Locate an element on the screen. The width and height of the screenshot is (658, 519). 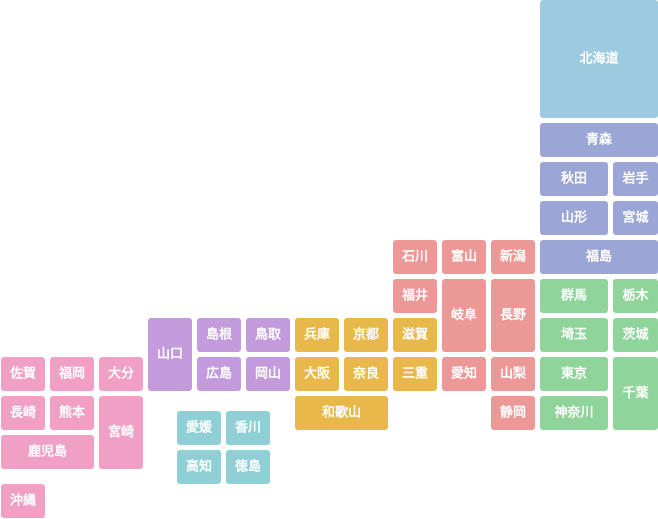
prefecture-label: 島根 is located at coordinates (219, 335).